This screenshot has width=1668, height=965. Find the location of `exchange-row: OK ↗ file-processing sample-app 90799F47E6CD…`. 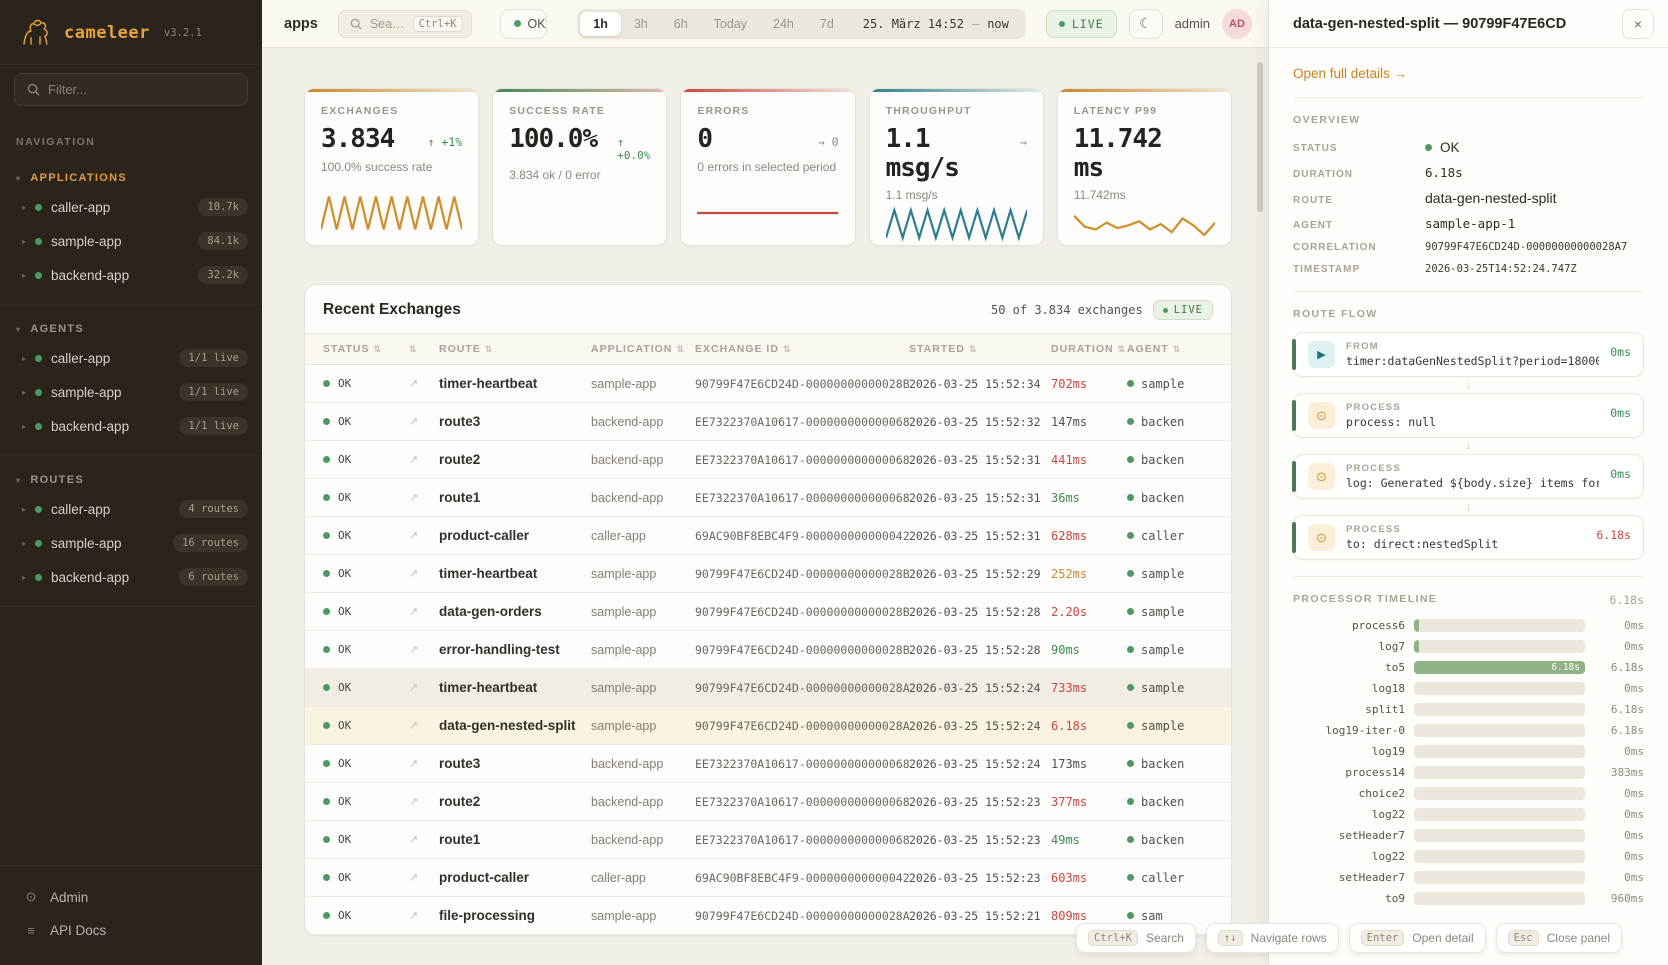

exchange-row: OK ↗ file-processing sample-app 90799F47E6CD… is located at coordinates (768, 916).